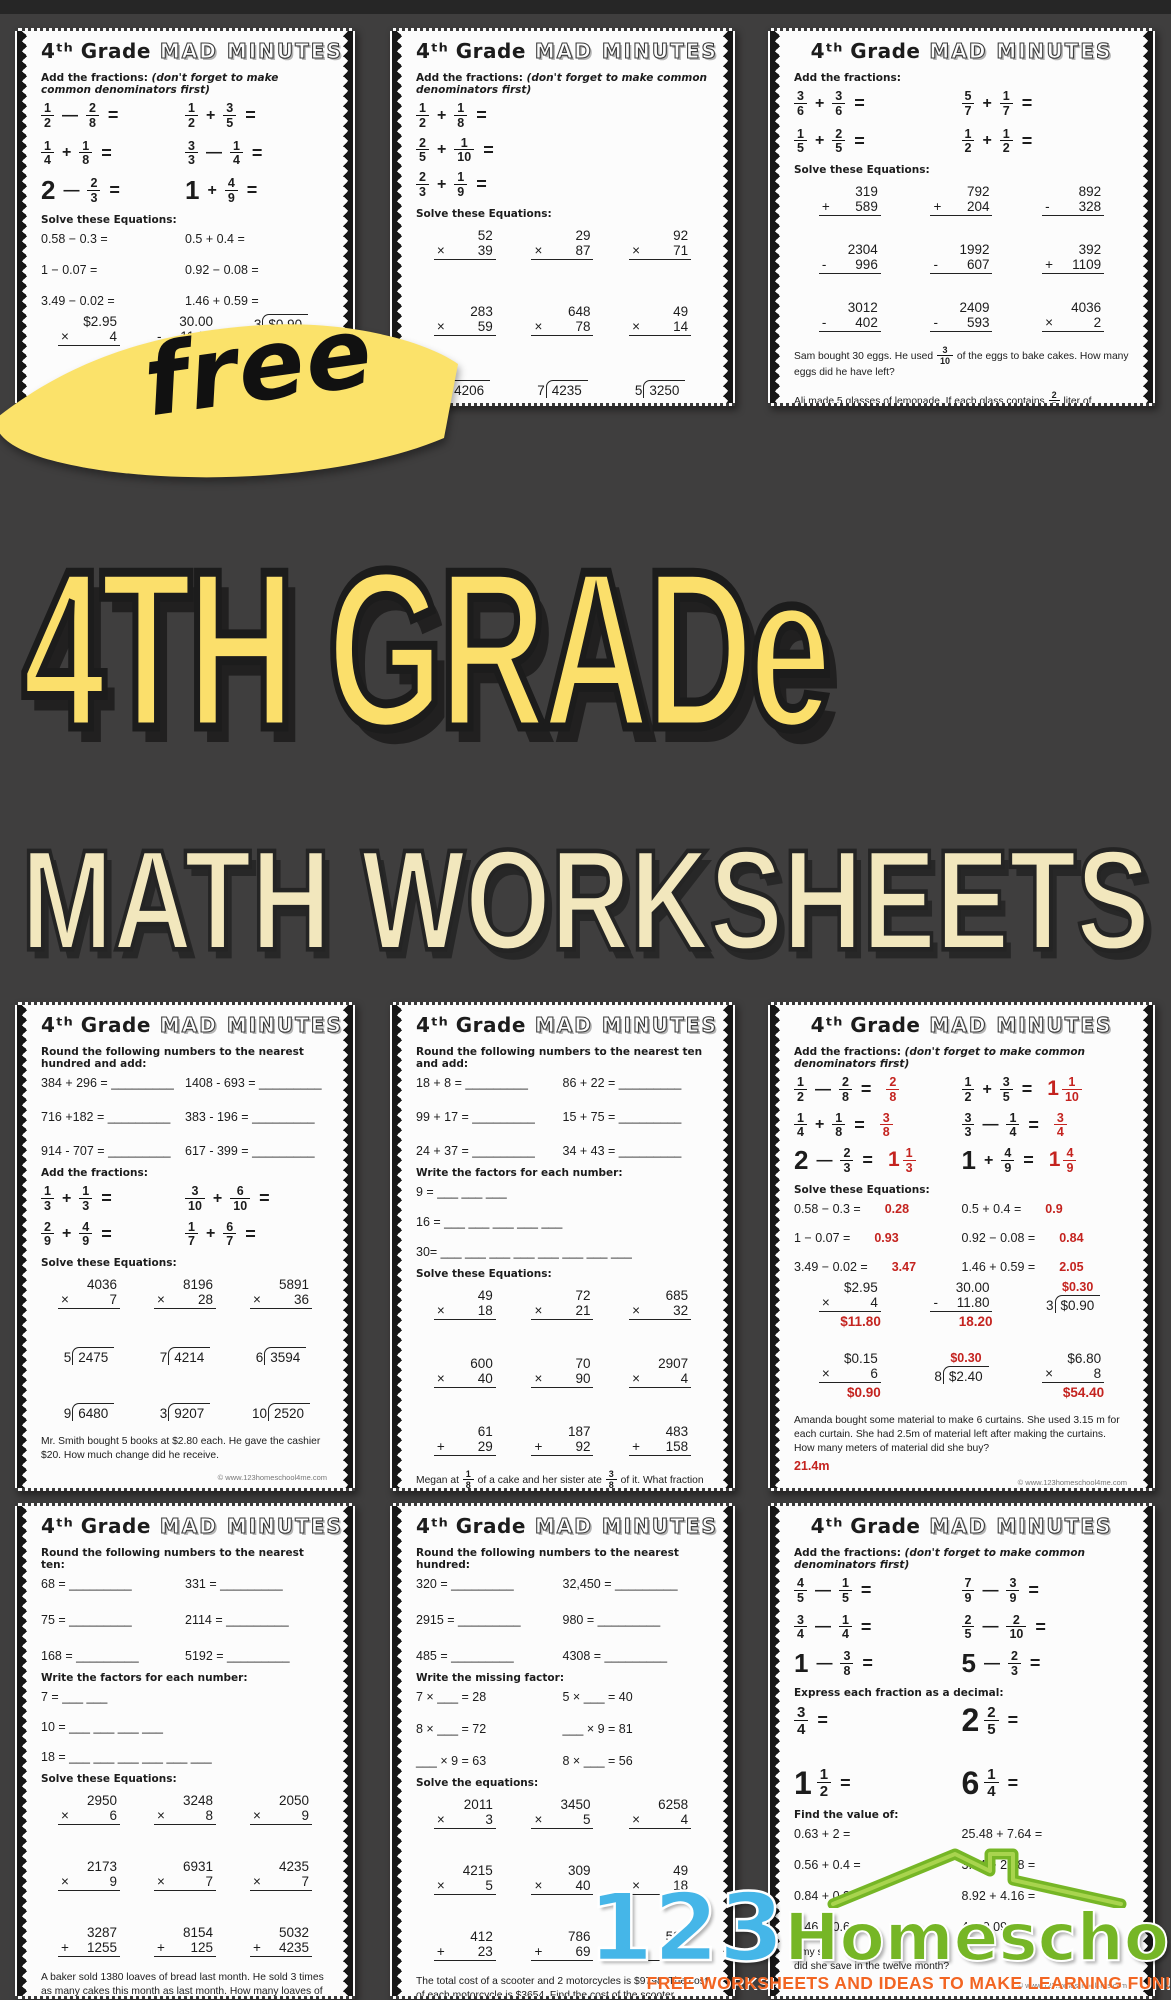 The height and width of the screenshot is (2000, 1171). Describe the element at coordinates (289, 1412) in the screenshot. I see `dividend: 2520` at that location.